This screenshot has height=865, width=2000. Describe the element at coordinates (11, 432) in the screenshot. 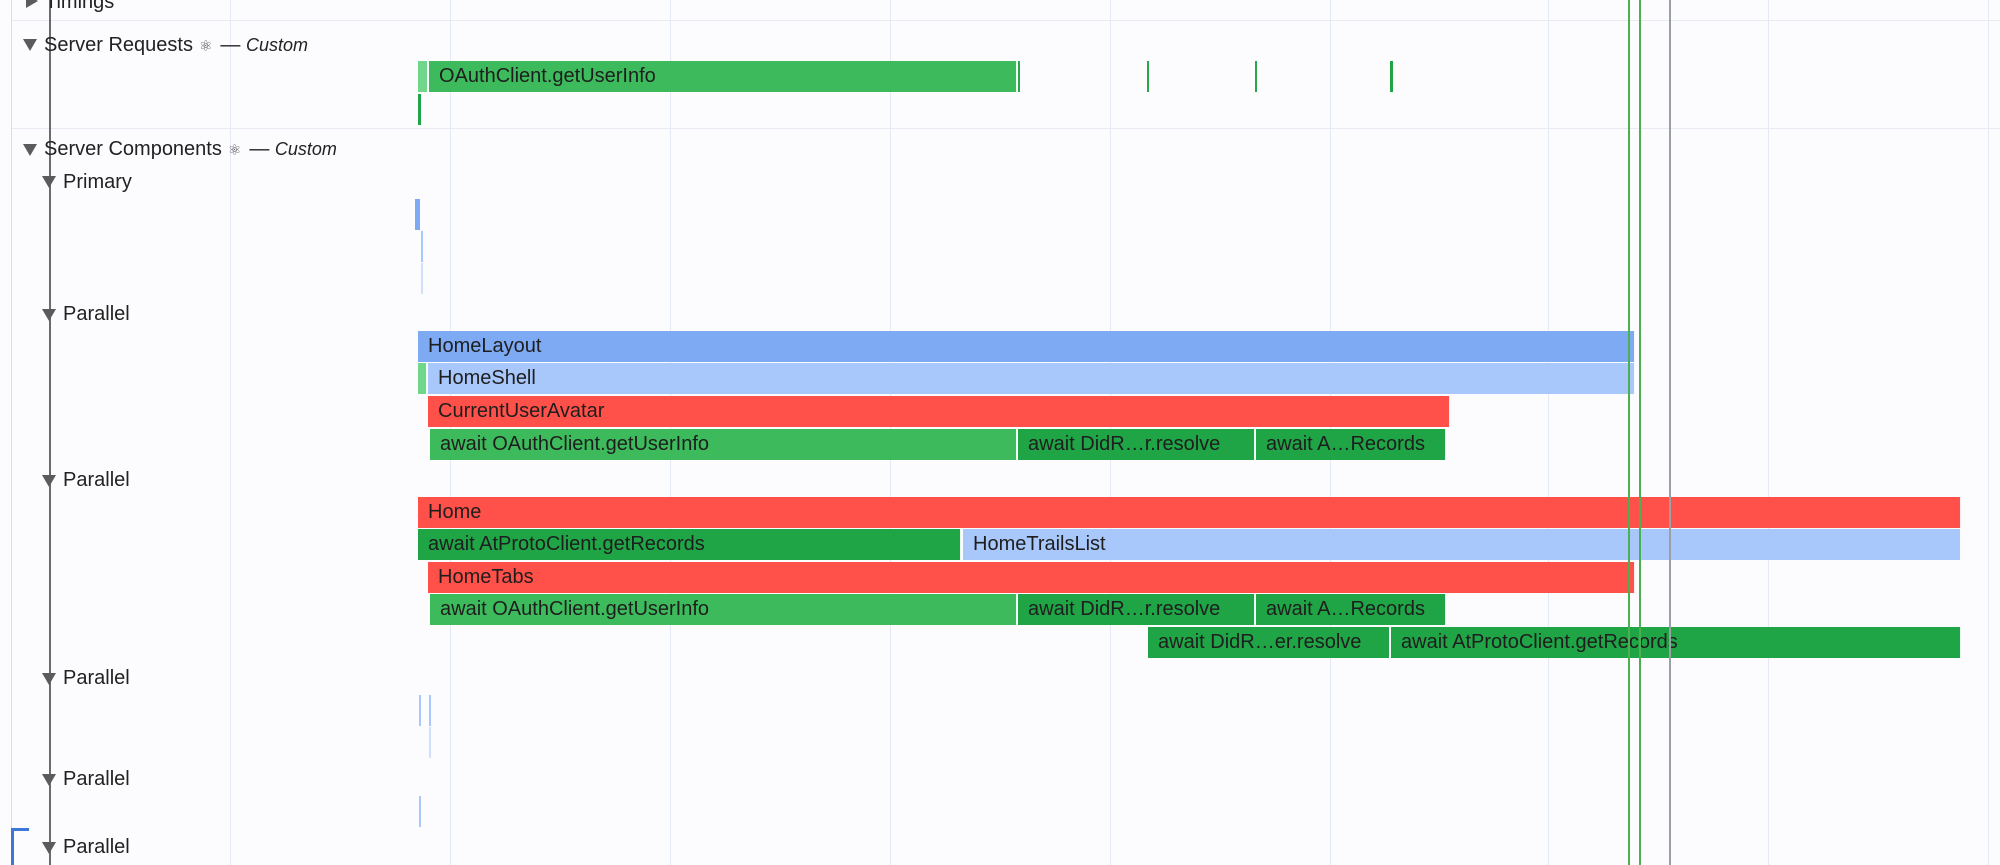

I see `left-gutter-line` at that location.